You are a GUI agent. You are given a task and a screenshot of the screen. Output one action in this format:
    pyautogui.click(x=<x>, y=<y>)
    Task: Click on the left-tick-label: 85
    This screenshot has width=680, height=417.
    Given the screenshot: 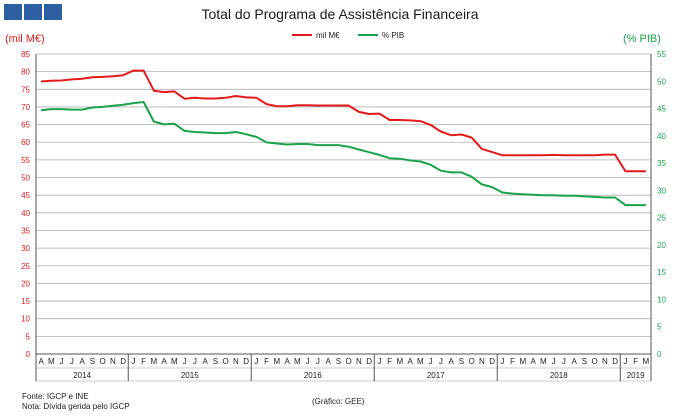 What is the action you would take?
    pyautogui.click(x=25, y=54)
    